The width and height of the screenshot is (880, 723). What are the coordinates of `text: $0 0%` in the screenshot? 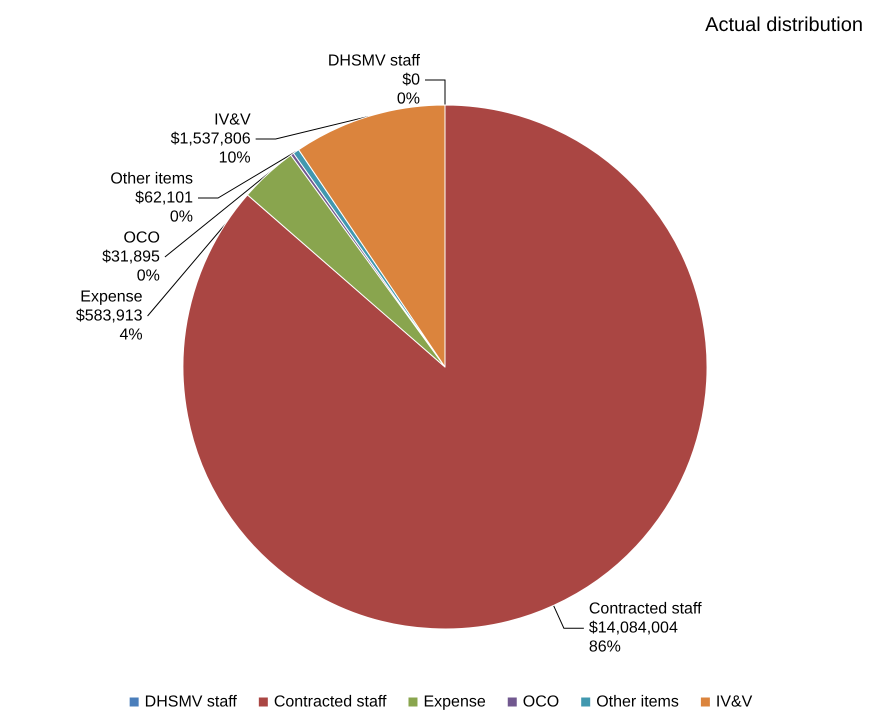 It's located at (408, 90).